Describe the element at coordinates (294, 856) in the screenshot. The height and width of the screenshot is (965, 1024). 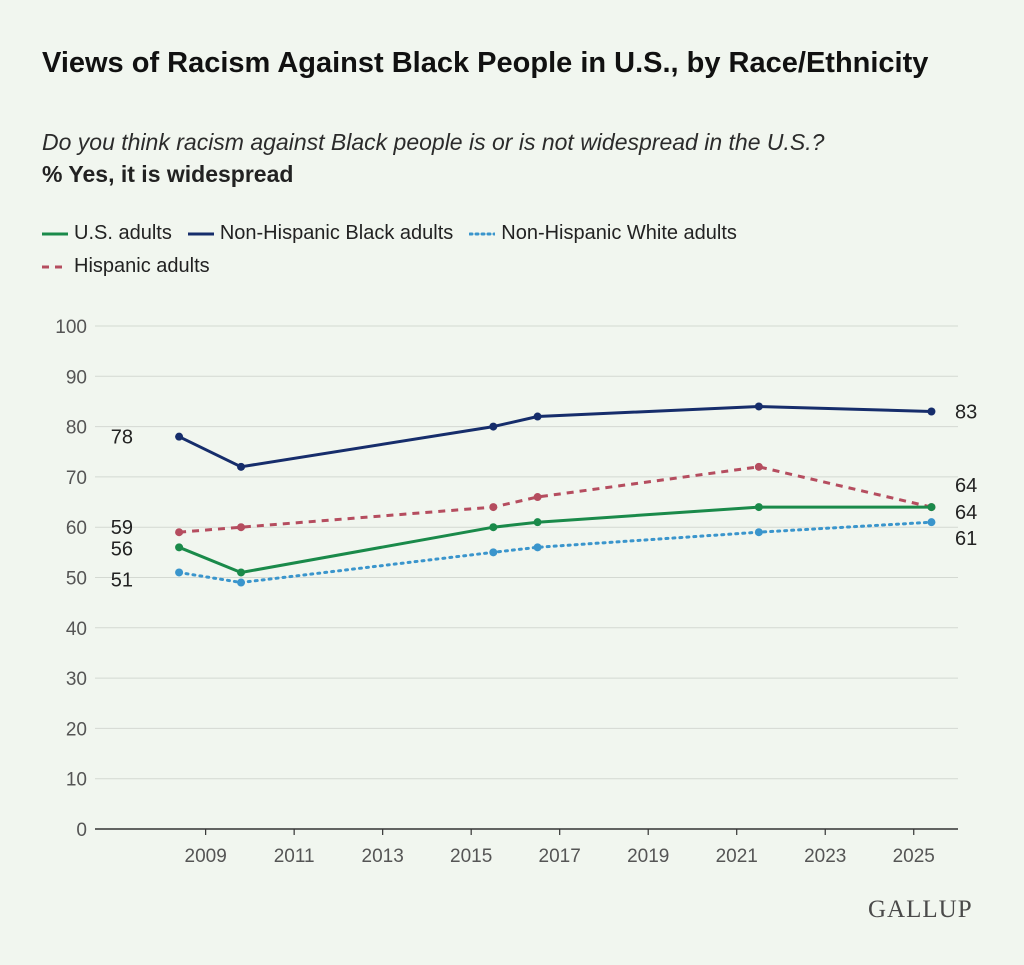
I see `x-tick-label-2011: 2011` at that location.